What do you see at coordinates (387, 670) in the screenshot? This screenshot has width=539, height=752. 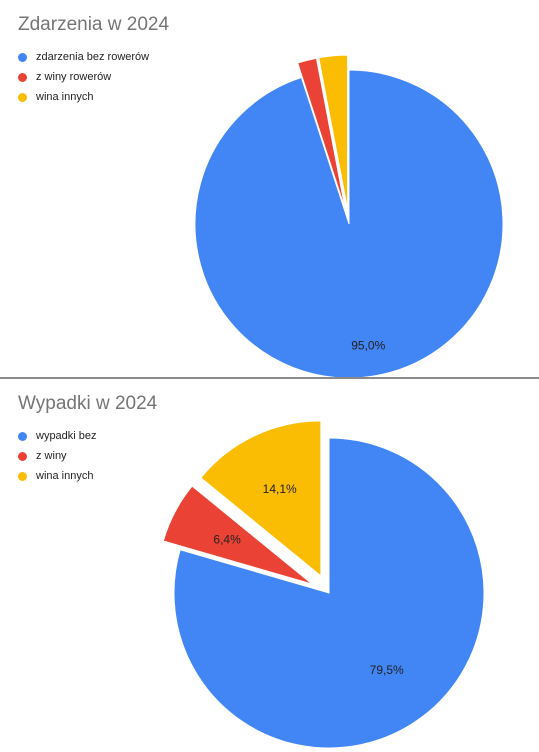 I see `slice-value-label: 79,5%` at bounding box center [387, 670].